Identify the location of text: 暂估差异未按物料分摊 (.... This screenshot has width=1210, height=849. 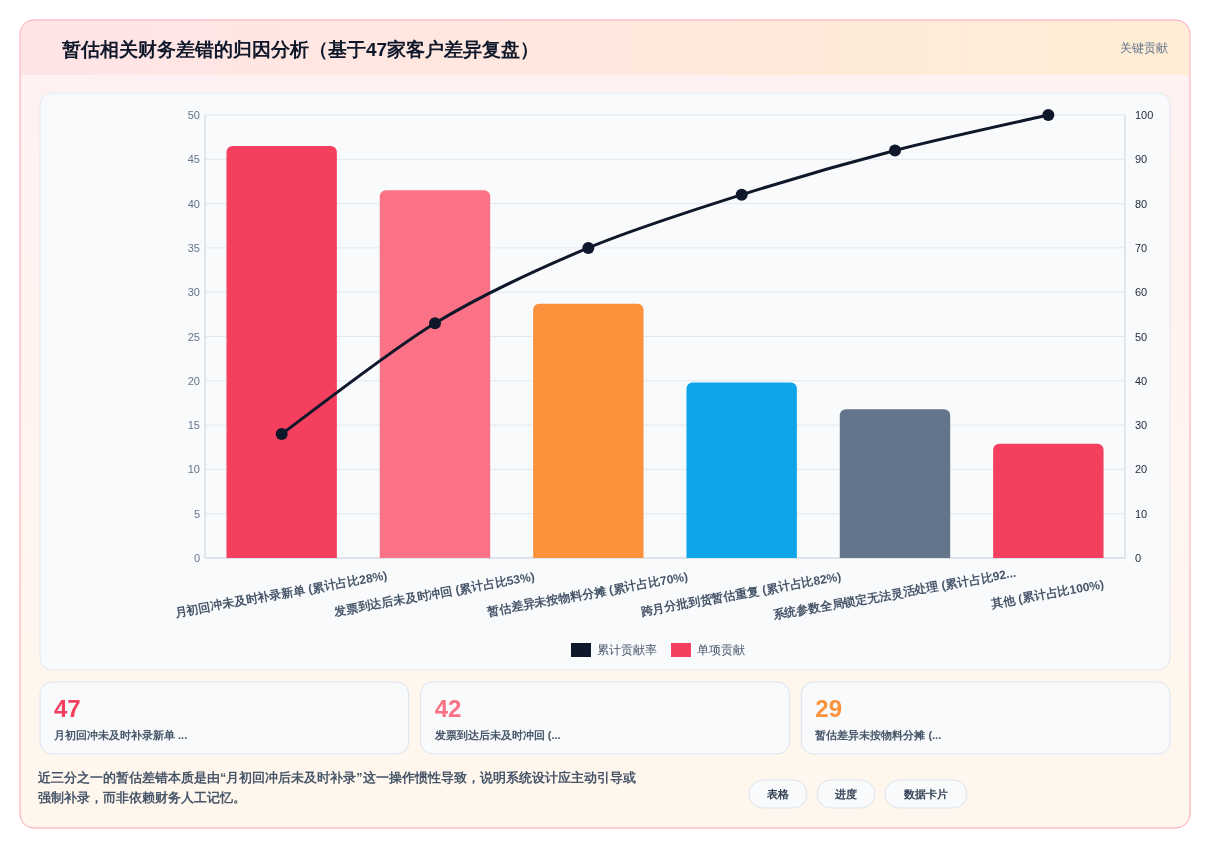
(878, 735).